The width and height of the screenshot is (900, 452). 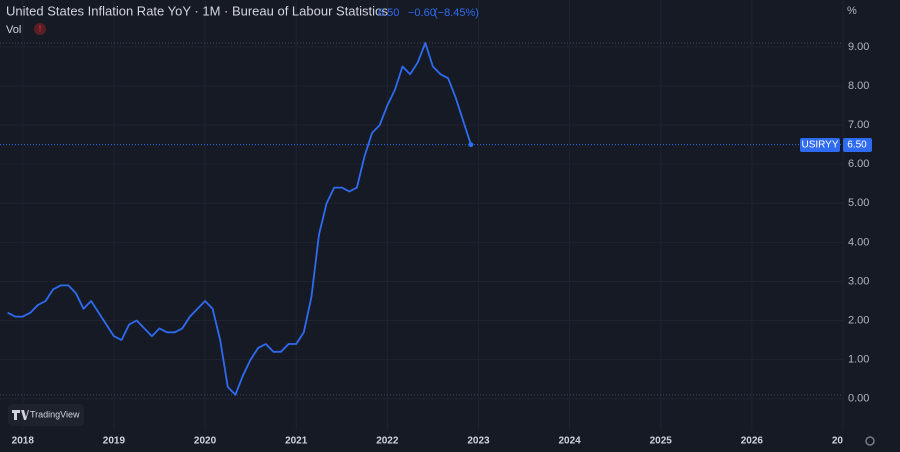 I want to click on change-pct: (−8.45%), so click(x=456, y=13).